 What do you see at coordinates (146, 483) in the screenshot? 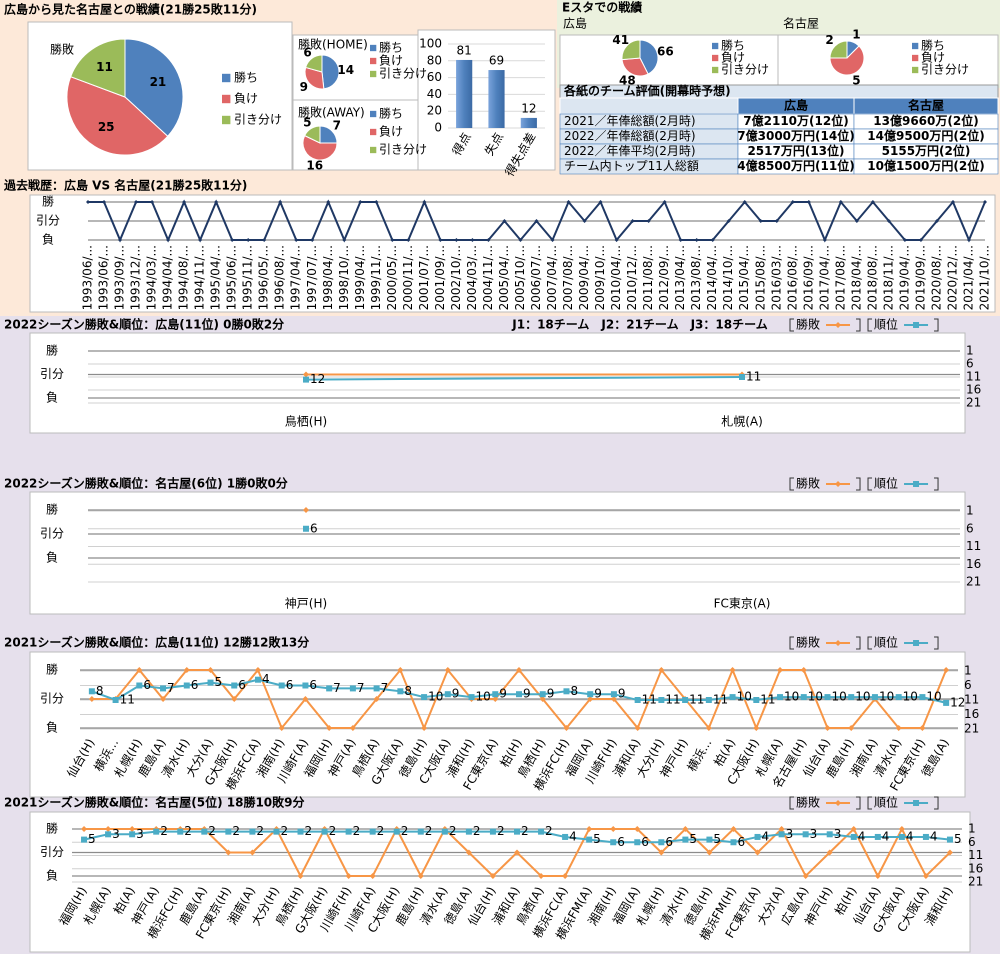
I see `chart-title: 2022シーズン勝敗&順位：名古屋(6位) 1勝0敗0分` at bounding box center [146, 483].